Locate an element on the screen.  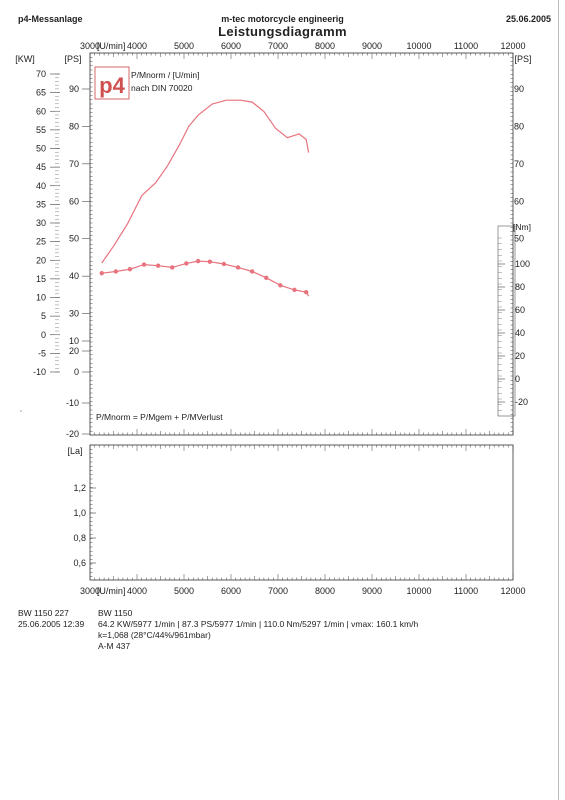
x-axis-unit-bottom: [U/min] is located at coordinates (111, 591).